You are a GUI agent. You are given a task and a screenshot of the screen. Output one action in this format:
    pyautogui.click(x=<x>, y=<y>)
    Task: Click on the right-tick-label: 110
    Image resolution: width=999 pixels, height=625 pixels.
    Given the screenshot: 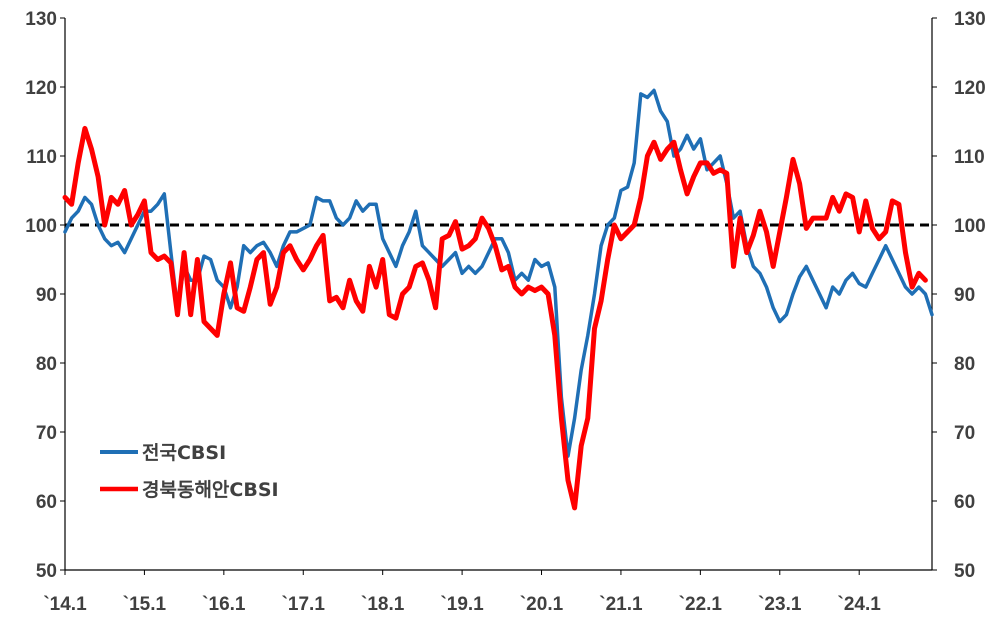 What is the action you would take?
    pyautogui.click(x=969, y=157)
    